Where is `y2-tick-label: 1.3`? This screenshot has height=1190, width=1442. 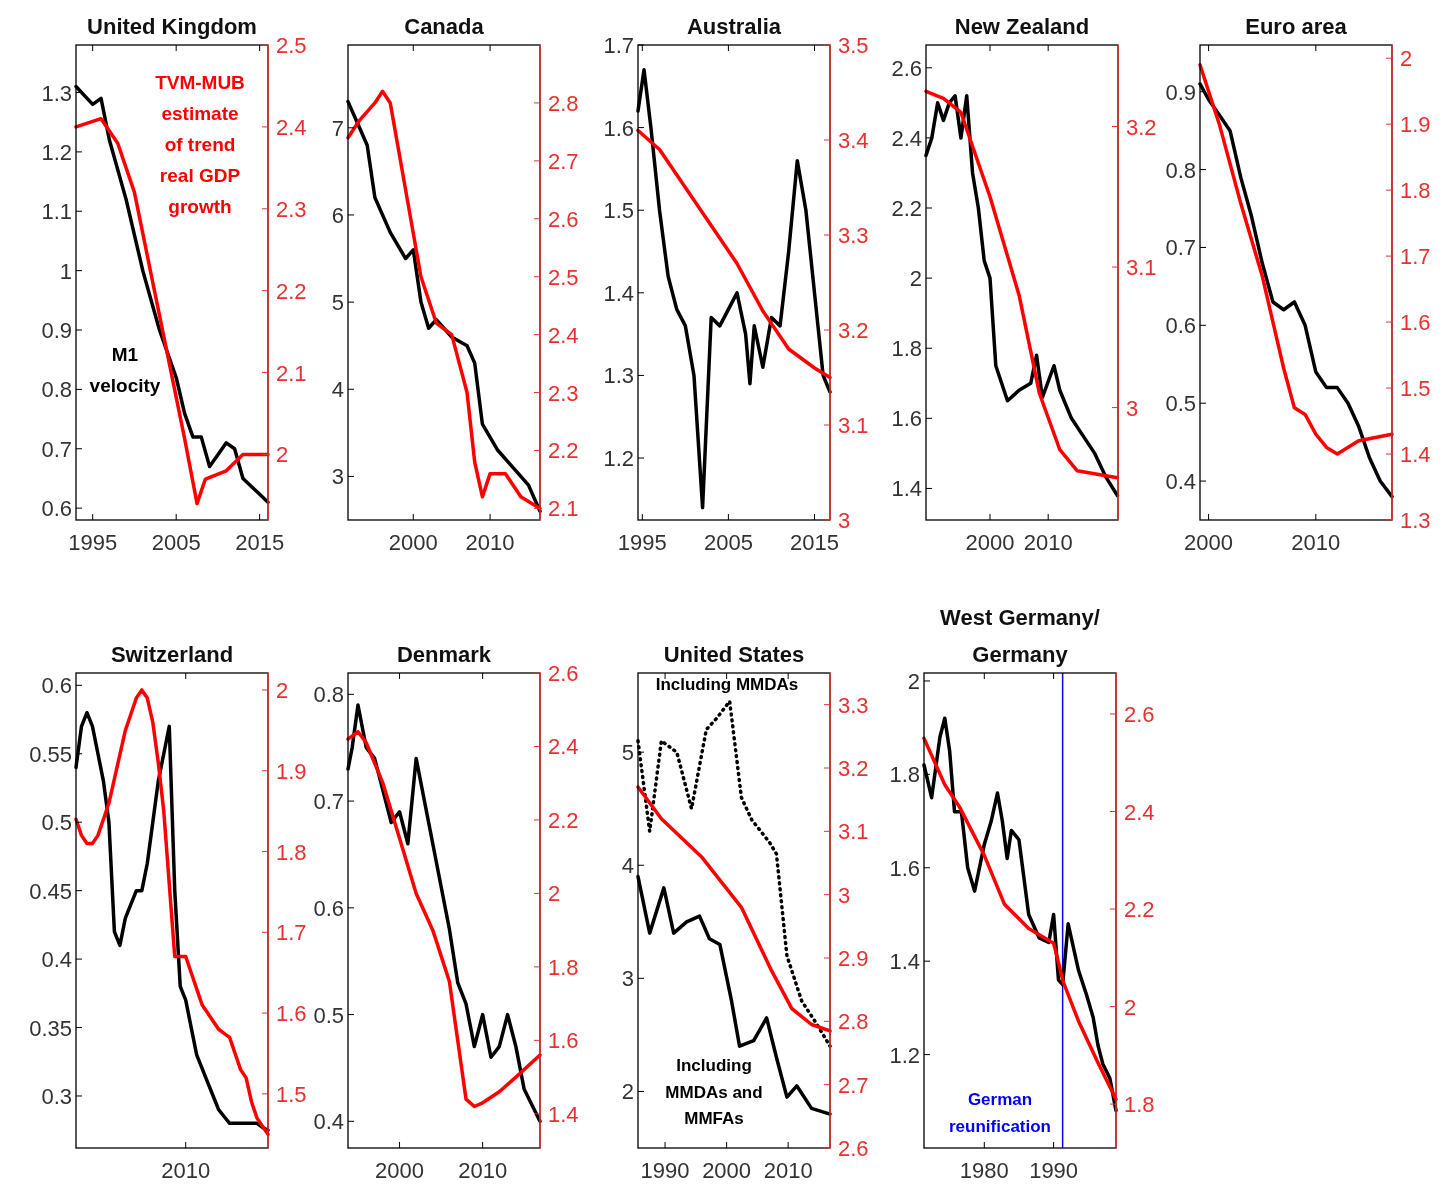 y2-tick-label: 1.3 is located at coordinates (1415, 520).